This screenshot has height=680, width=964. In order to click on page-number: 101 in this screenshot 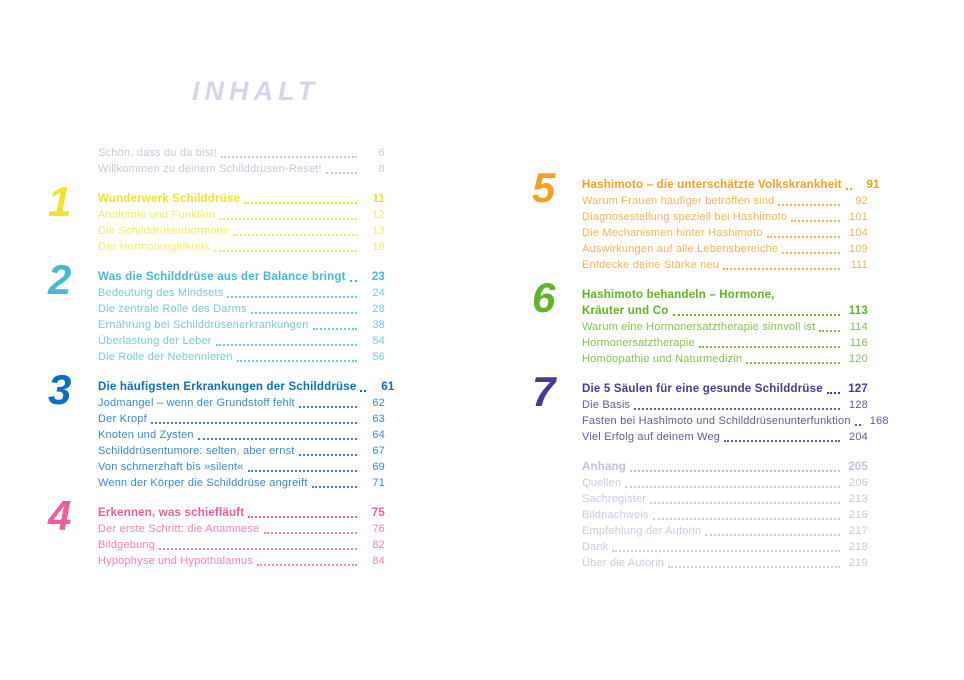, I will do `click(858, 217)`.